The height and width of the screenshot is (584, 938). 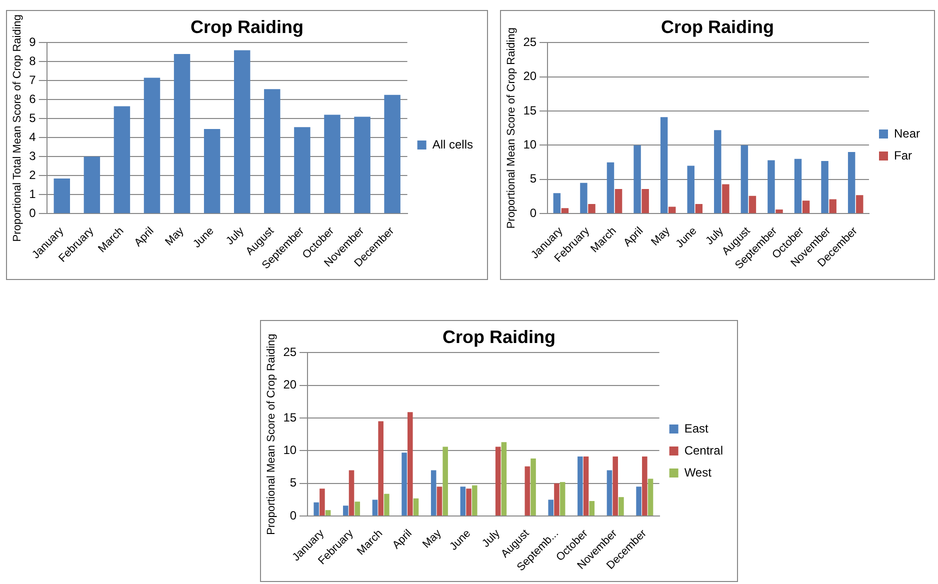 What do you see at coordinates (32, 99) in the screenshot?
I see `y-tick-label: 6` at bounding box center [32, 99].